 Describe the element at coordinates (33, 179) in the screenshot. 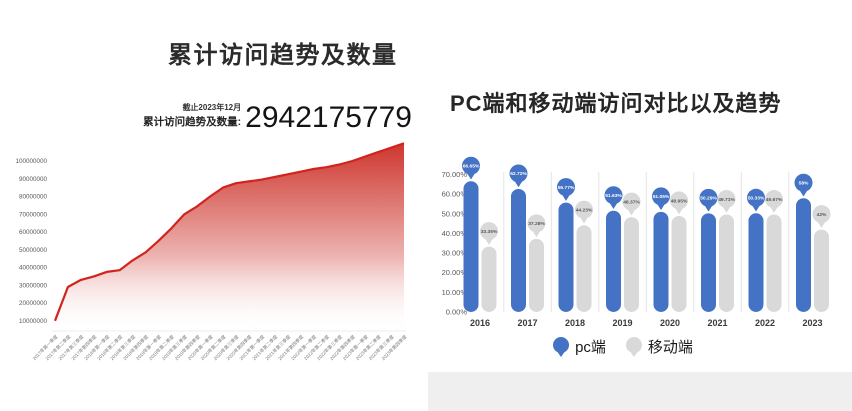

I see `y-axis-tick-label: 90000000` at that location.